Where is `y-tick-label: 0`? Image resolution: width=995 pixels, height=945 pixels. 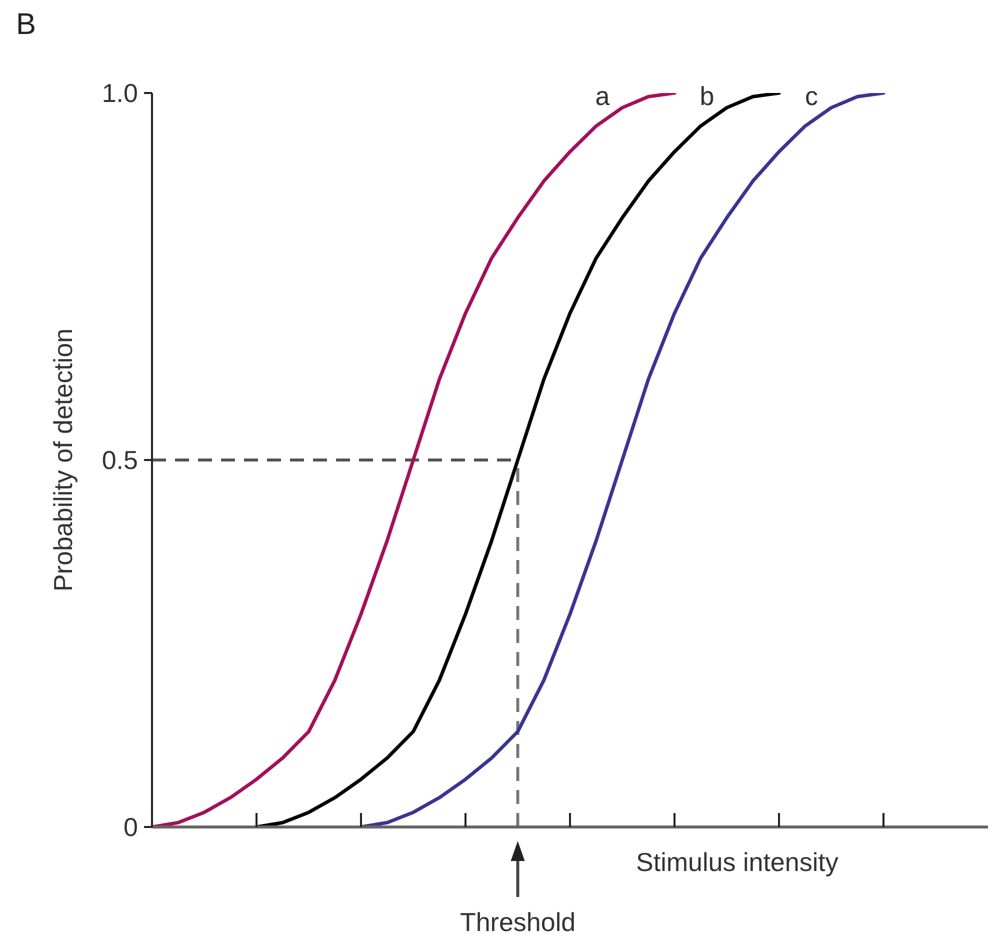 y-tick-label: 0 is located at coordinates (131, 827).